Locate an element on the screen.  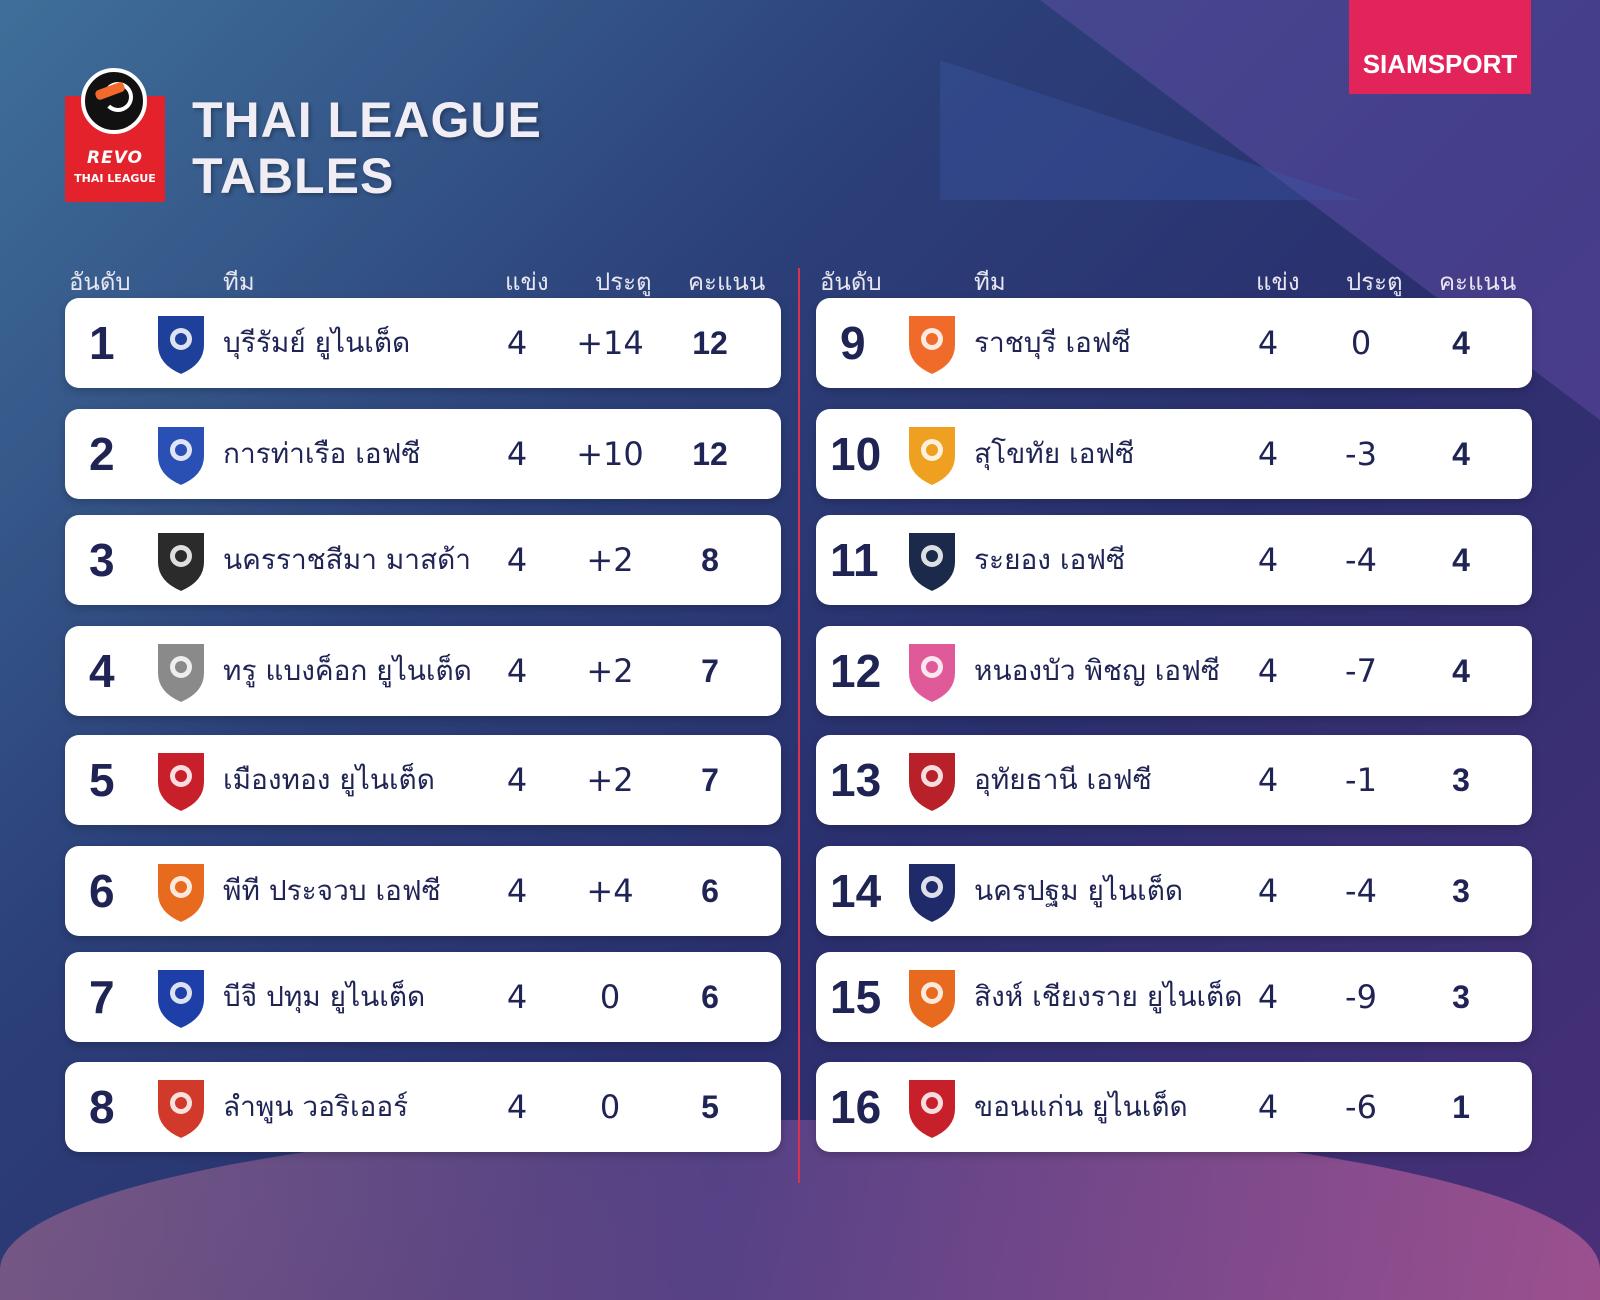
table-row: 5 เมืองทอง ยูไนเต็ด 4 +2 7 is located at coordinates (423, 780).